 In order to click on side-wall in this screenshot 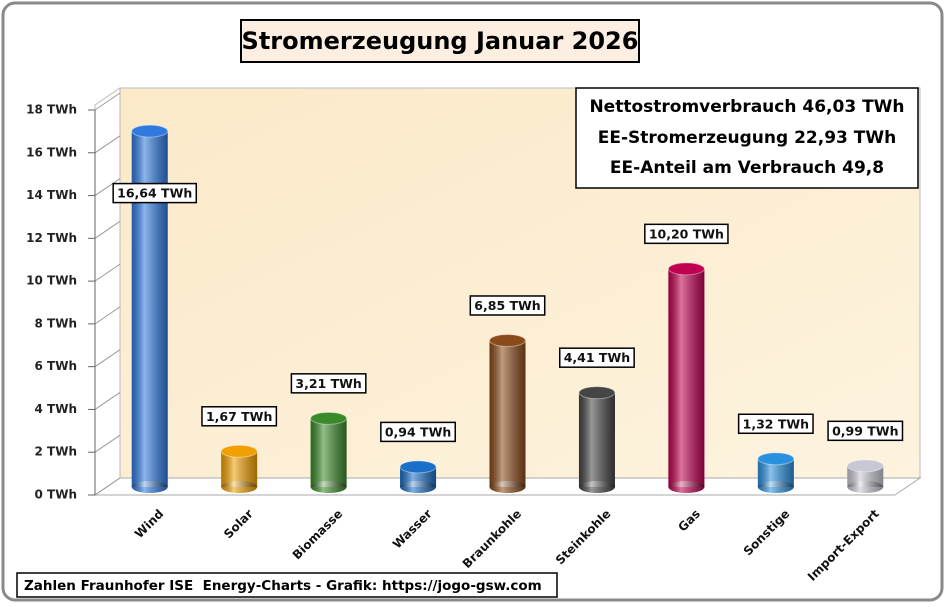, I will do `click(107, 291)`.